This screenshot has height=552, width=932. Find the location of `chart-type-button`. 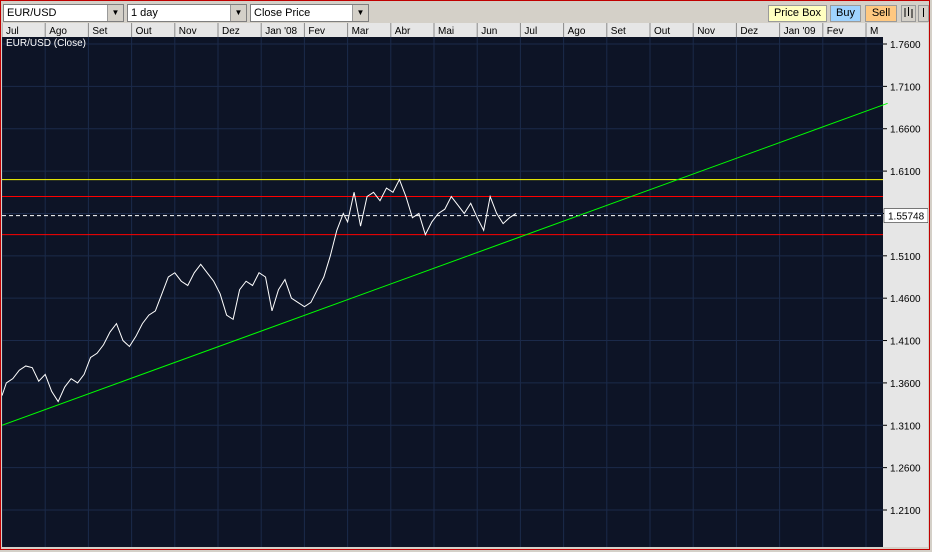

chart-type-button is located at coordinates (908, 13).